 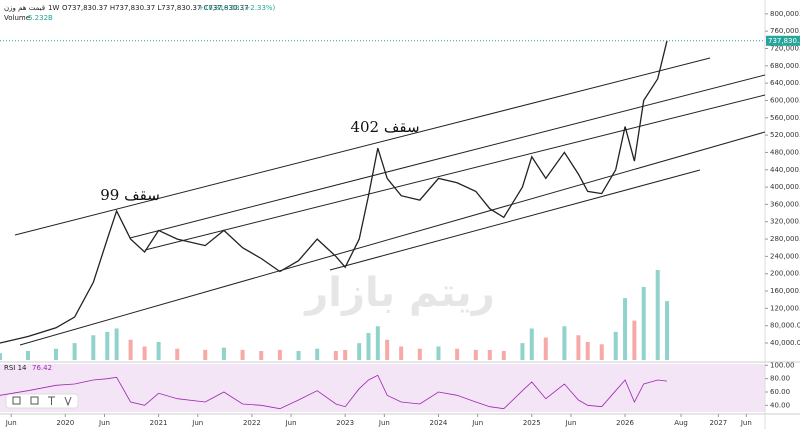 I want to click on x-tick-label: 2022, so click(x=252, y=423).